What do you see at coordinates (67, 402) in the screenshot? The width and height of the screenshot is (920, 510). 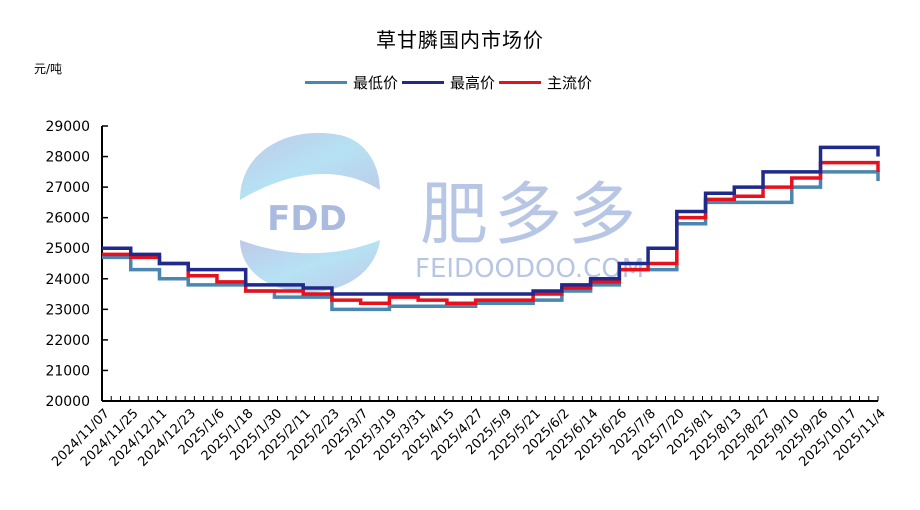 I see `y-tick-label: 20000` at bounding box center [67, 402].